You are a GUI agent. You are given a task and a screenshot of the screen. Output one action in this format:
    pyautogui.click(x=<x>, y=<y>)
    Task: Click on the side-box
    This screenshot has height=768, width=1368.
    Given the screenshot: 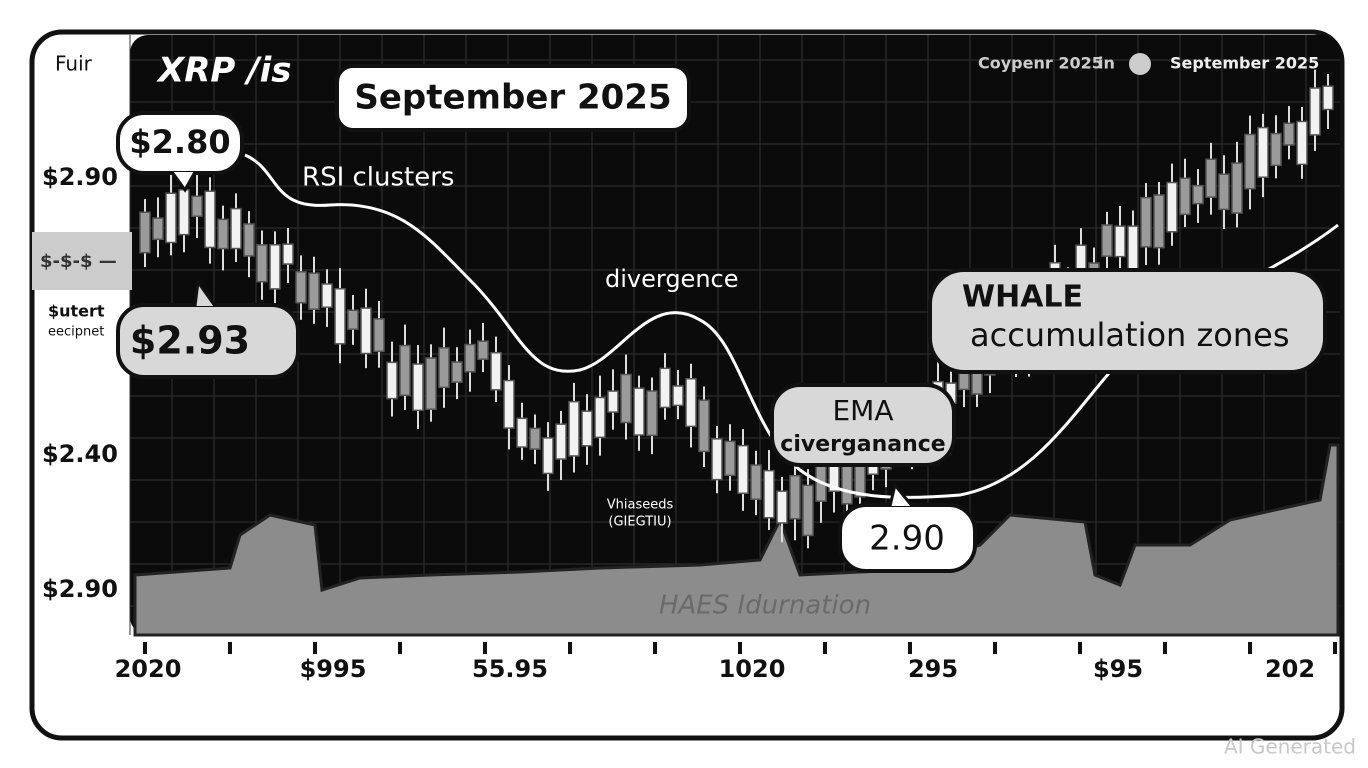 What is the action you would take?
    pyautogui.click(x=82, y=261)
    